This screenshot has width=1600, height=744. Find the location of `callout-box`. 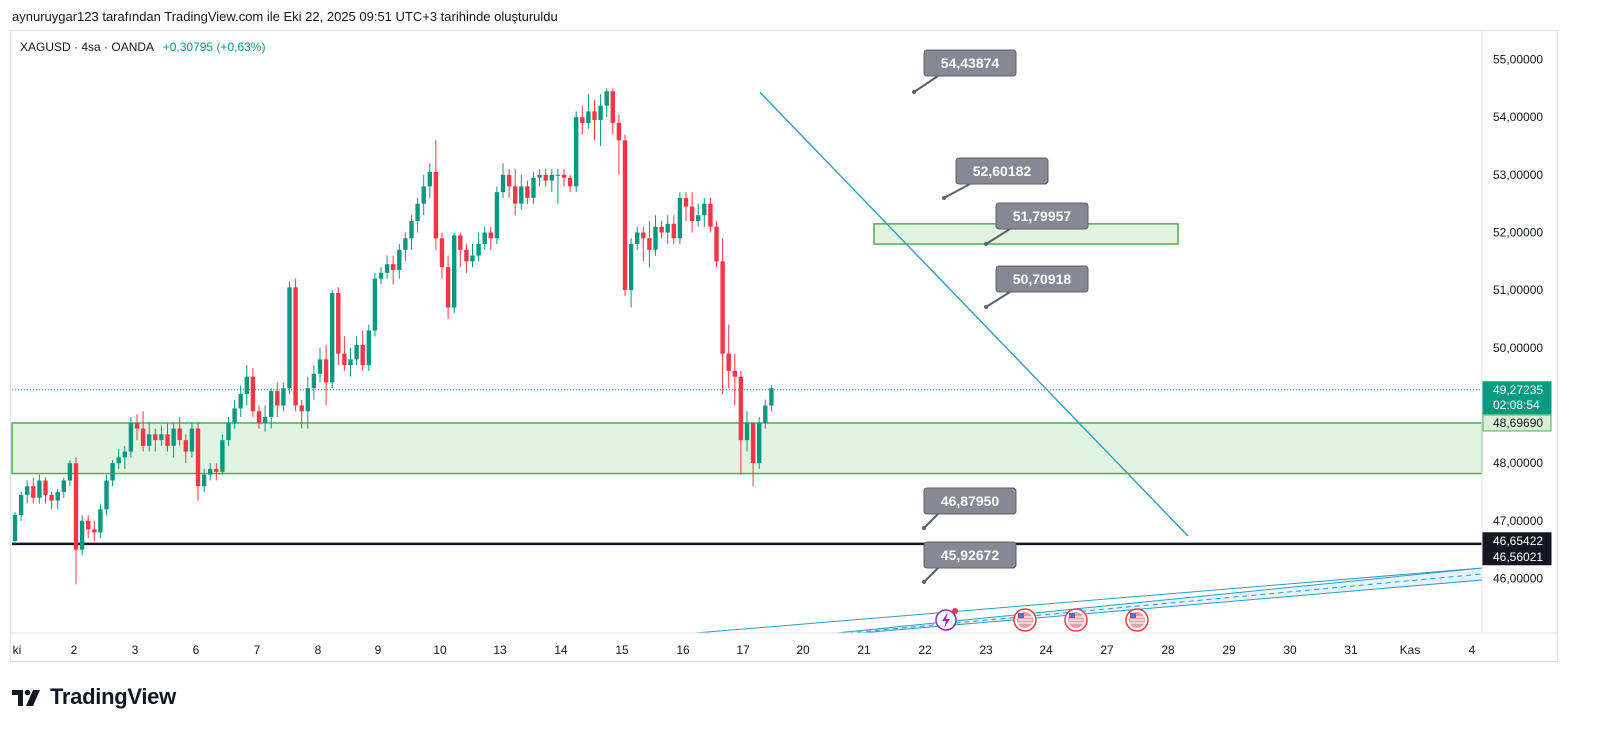

callout-box is located at coordinates (1002, 171).